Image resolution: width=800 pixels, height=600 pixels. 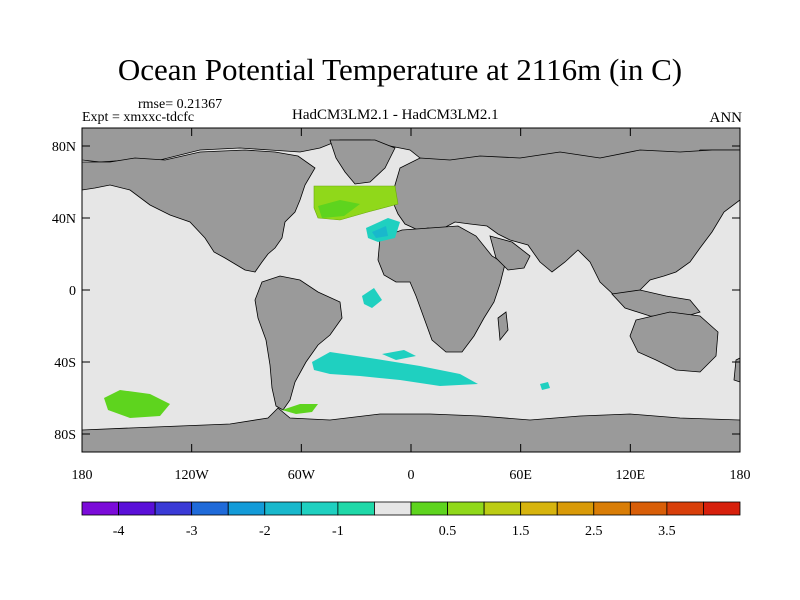 I want to click on anomaly-north-atlantic-inner, so click(x=339, y=209).